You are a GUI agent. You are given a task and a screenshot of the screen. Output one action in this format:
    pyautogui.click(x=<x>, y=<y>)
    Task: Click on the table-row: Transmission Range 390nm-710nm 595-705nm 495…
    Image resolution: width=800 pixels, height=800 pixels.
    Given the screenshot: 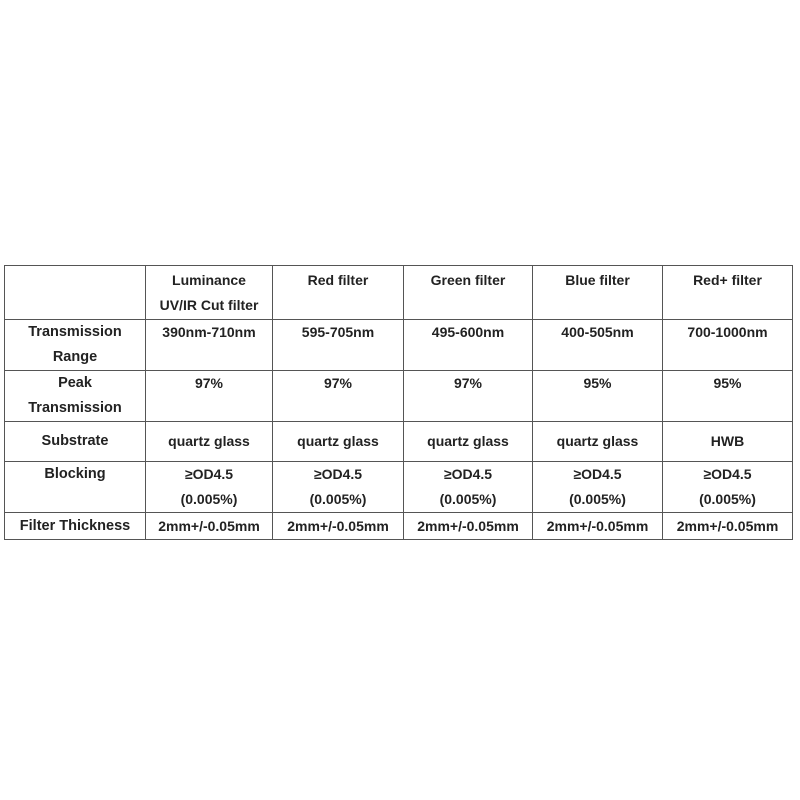 What is the action you would take?
    pyautogui.click(x=398, y=345)
    